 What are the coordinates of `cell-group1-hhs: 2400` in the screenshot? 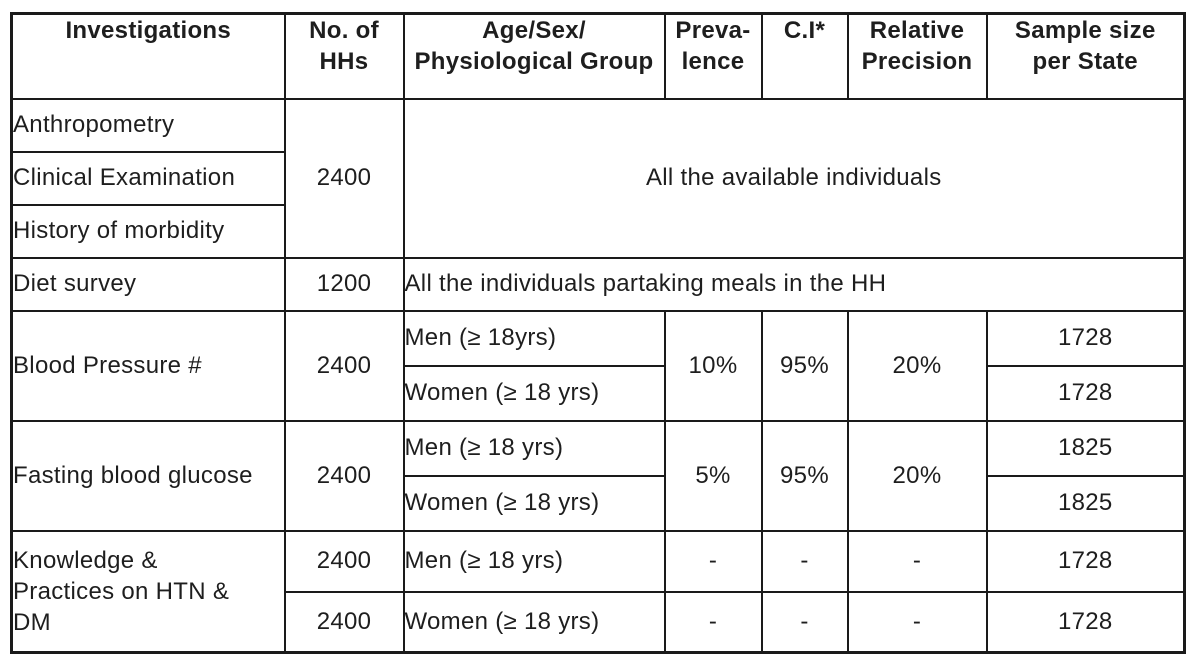 It's located at (344, 178).